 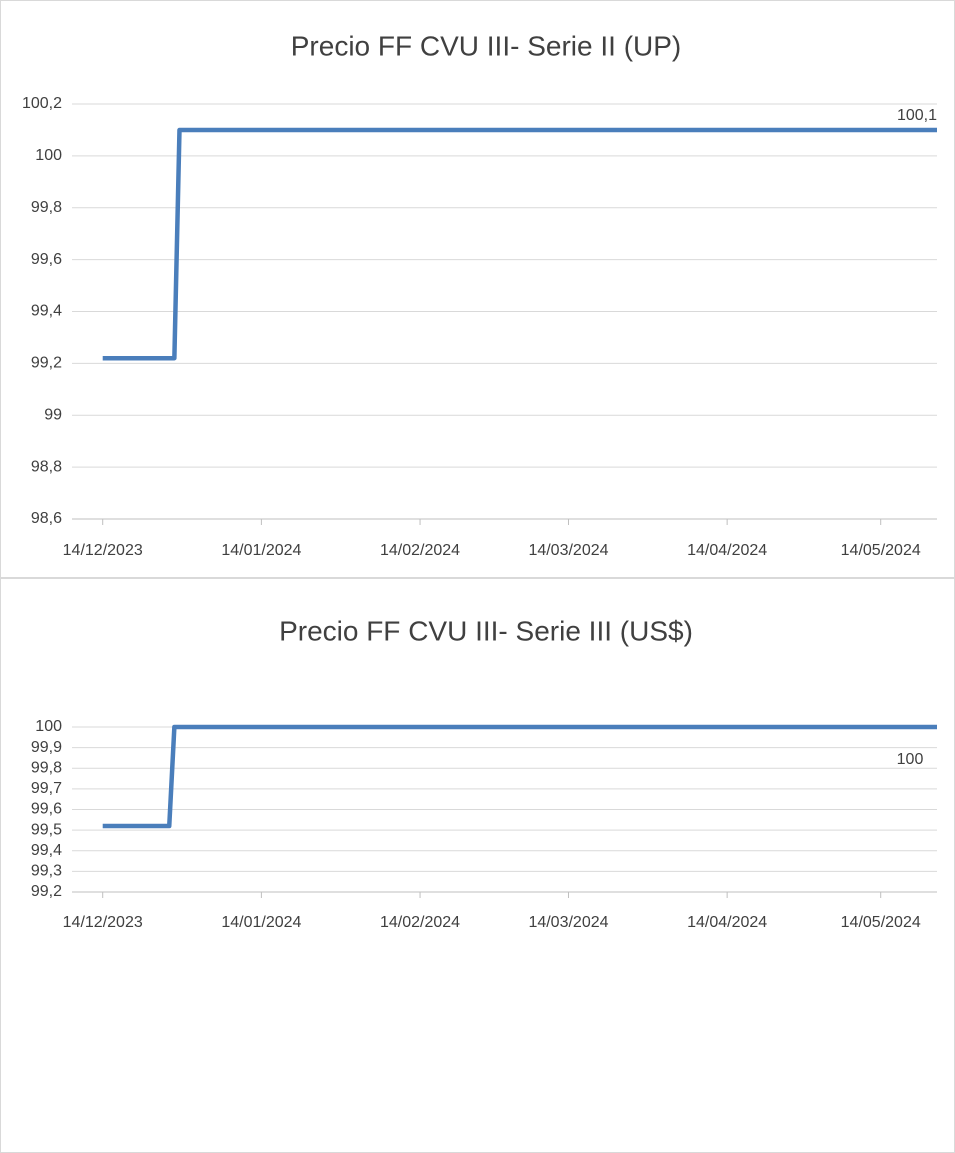 I want to click on y-tick-label: 100,2, so click(x=42, y=103).